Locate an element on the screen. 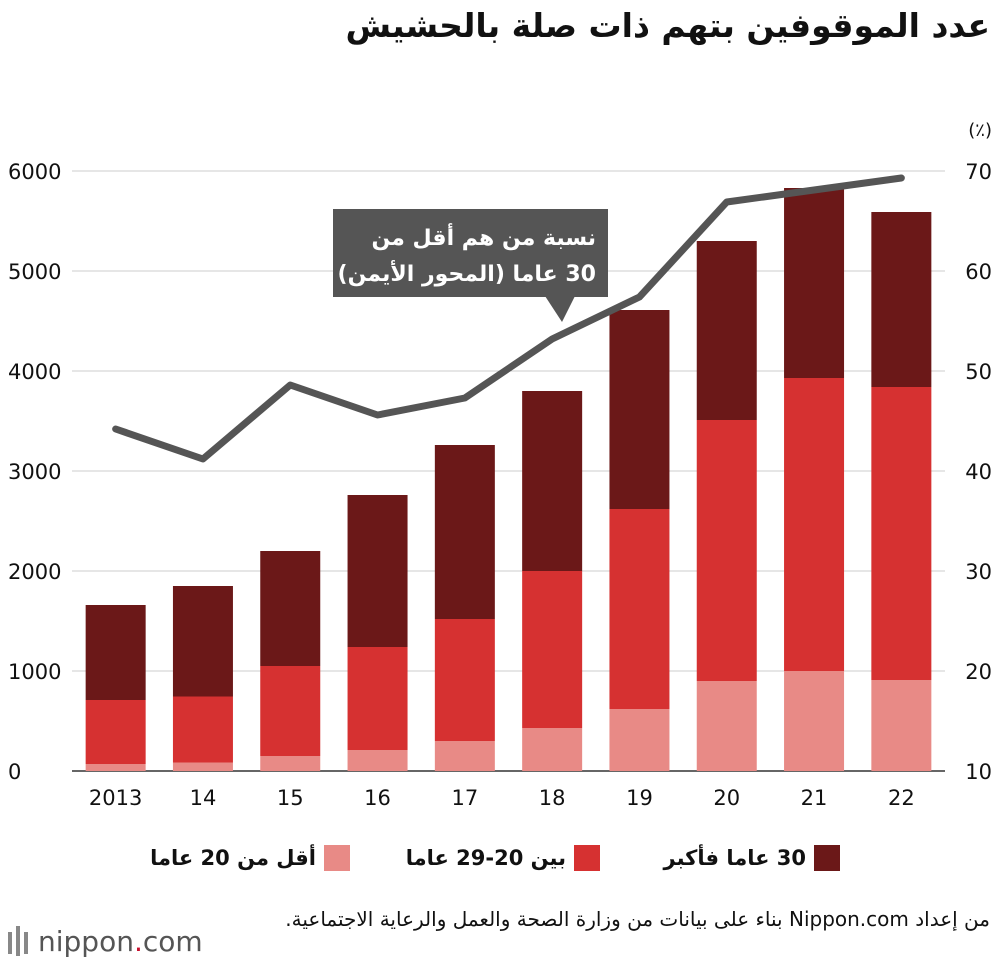  y-left-tick-label: 4000 is located at coordinates (34, 372).